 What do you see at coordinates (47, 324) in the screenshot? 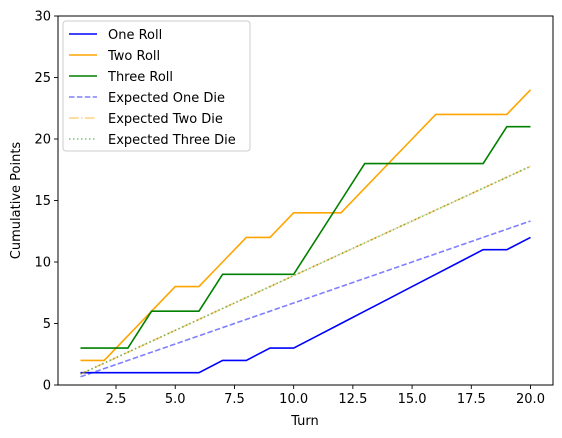
I see `y-tick-label: 5` at bounding box center [47, 324].